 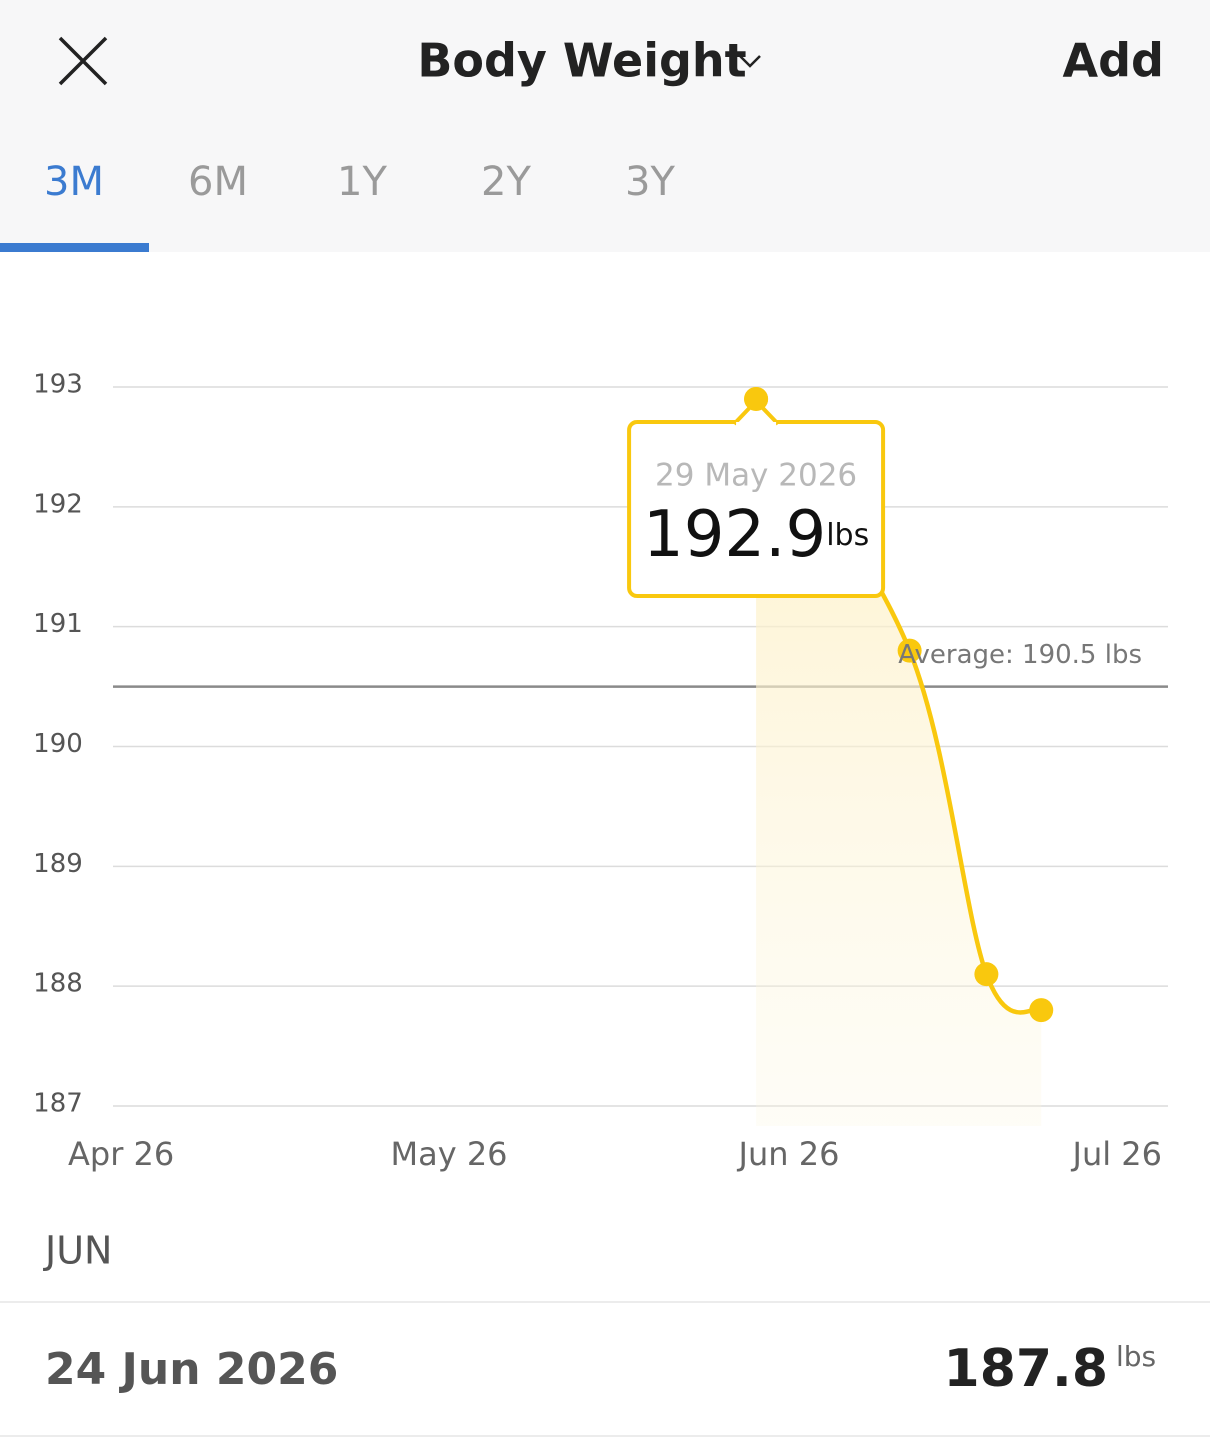 I want to click on tooltip-pointer-cover, so click(x=756, y=425).